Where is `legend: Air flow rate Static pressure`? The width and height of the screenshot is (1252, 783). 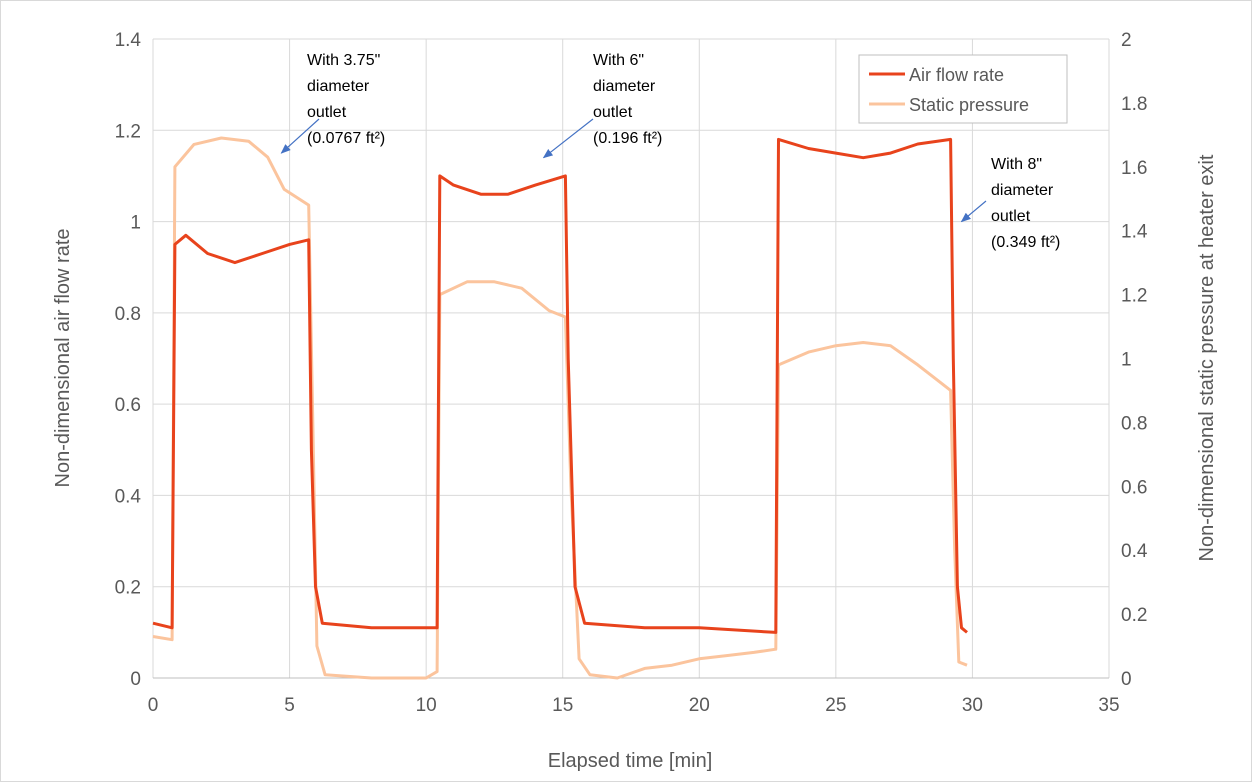 legend: Air flow rate Static pressure is located at coordinates (963, 89).